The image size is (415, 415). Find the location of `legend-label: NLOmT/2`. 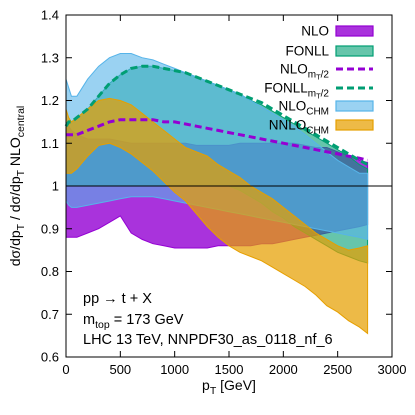

legend-label: NLOmT/2 is located at coordinates (304, 72).